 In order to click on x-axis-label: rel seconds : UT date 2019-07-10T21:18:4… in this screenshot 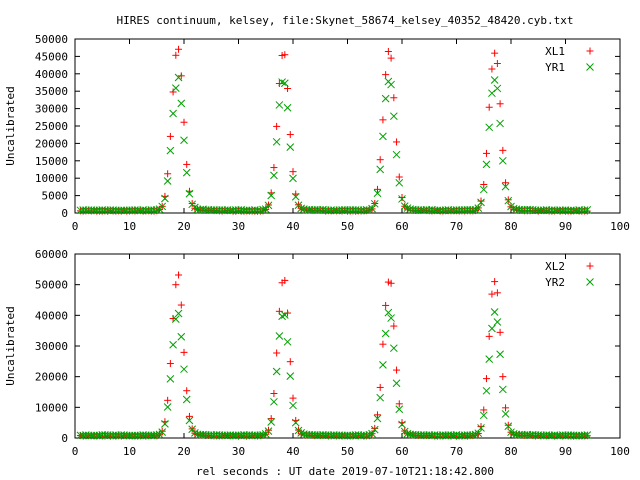, I will do `click(345, 471)`.